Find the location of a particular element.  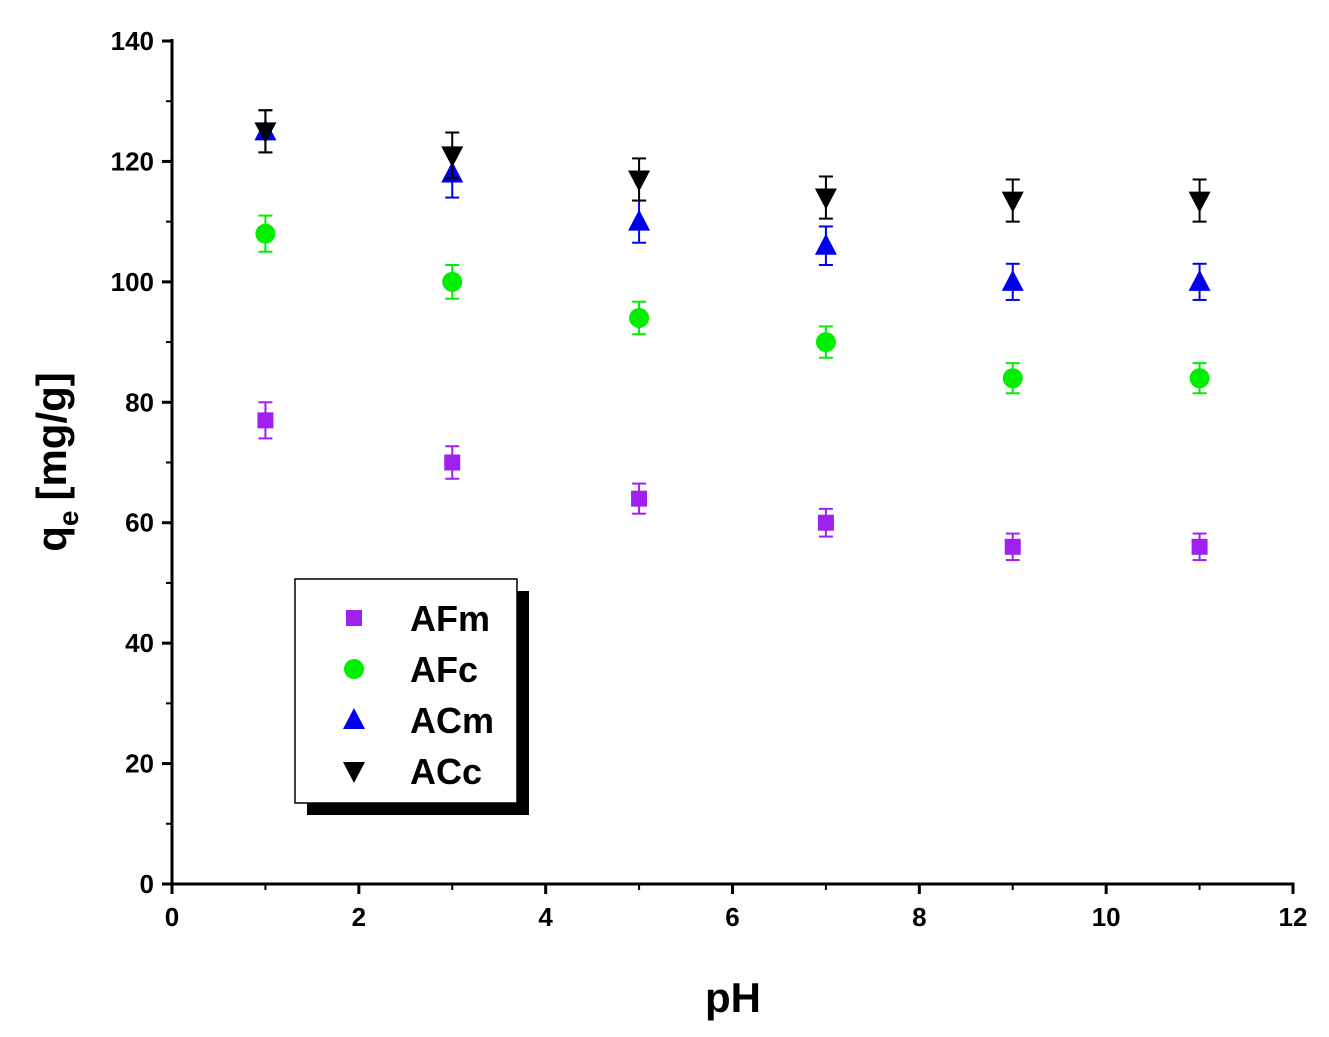

y-axis-title-unit: [mg/g] is located at coordinates (51, 436).